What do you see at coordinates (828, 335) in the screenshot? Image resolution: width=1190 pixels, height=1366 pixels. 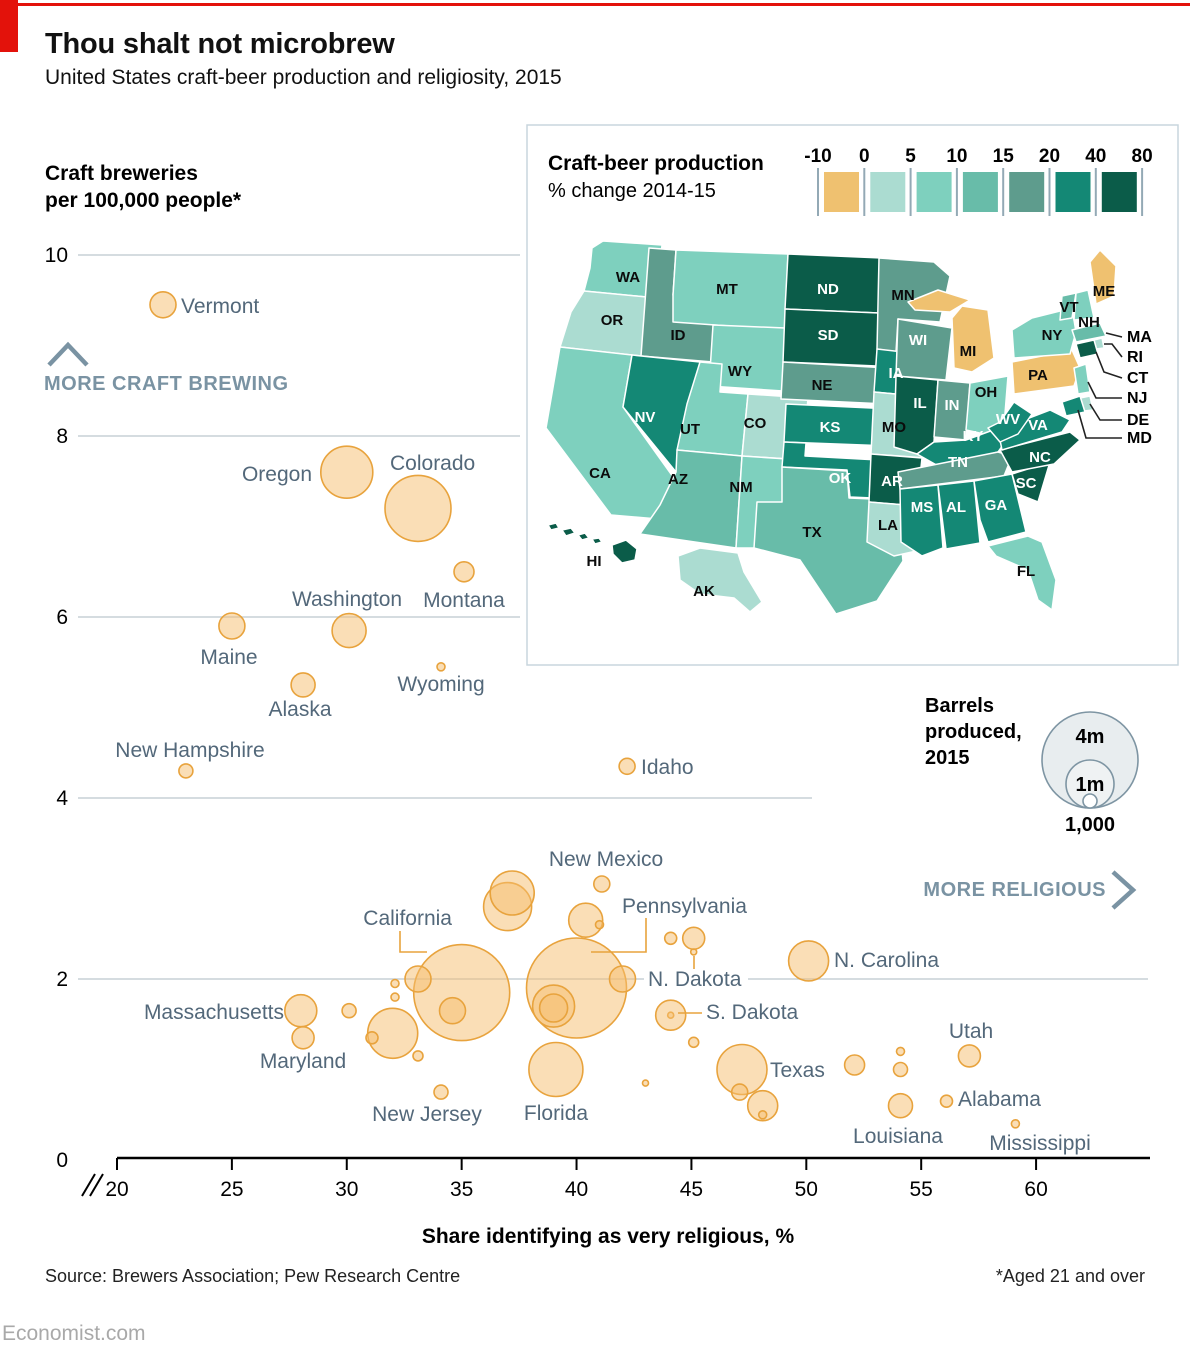 I see `state-label-SD: SD` at bounding box center [828, 335].